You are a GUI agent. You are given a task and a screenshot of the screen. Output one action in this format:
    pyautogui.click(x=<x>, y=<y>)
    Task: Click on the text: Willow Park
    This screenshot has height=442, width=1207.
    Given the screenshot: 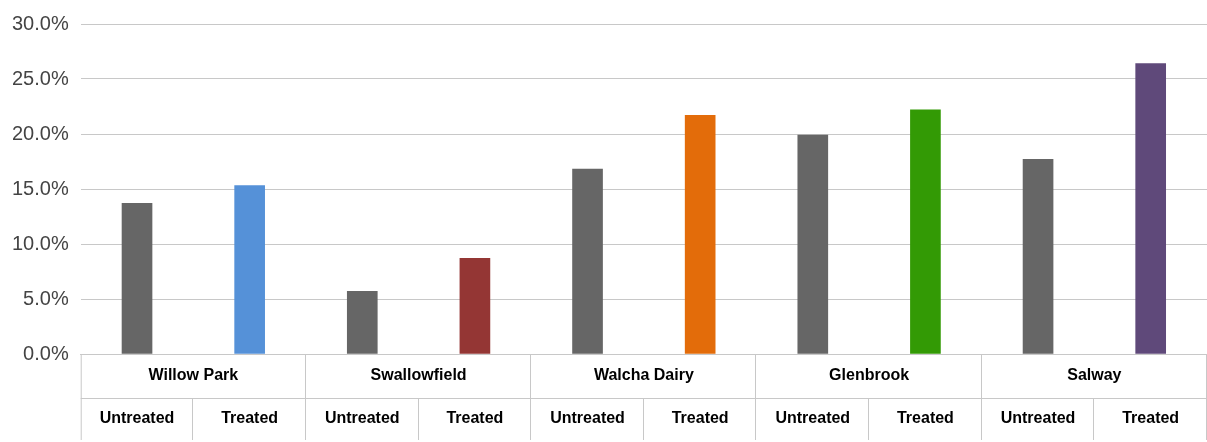 What is the action you would take?
    pyautogui.click(x=193, y=375)
    